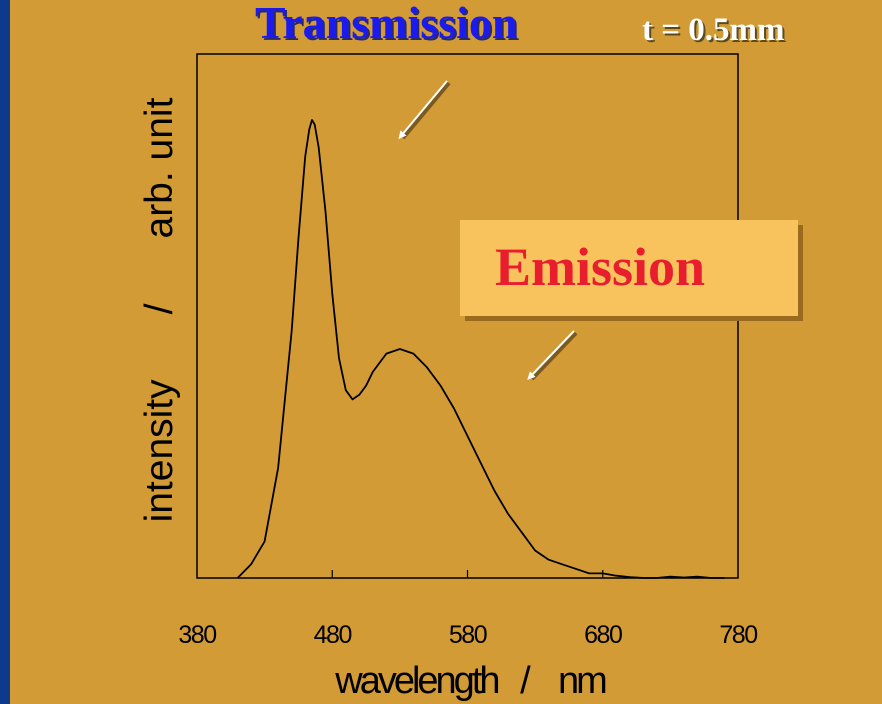 This screenshot has height=704, width=882. What do you see at coordinates (424, 110) in the screenshot?
I see `transmission-arrow` at bounding box center [424, 110].